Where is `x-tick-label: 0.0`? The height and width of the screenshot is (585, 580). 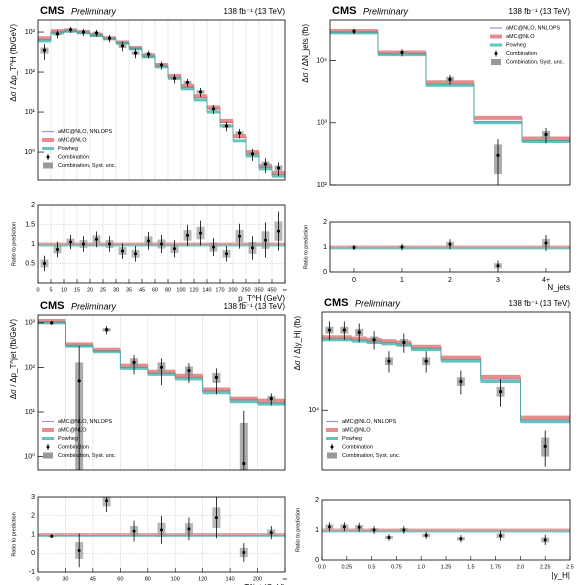 x-tick-label: 0.0 is located at coordinates (322, 567).